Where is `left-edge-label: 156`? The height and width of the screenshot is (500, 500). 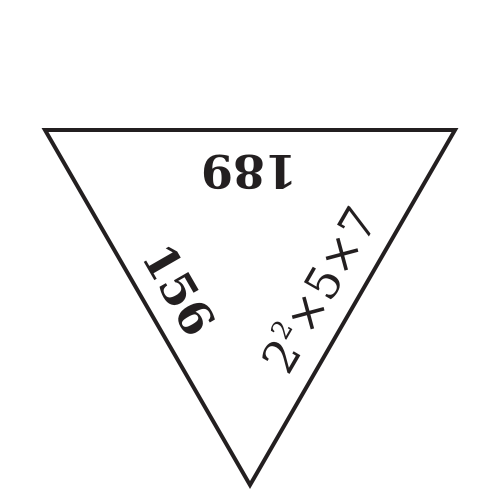
left-edge-label: 156 is located at coordinates (178, 290).